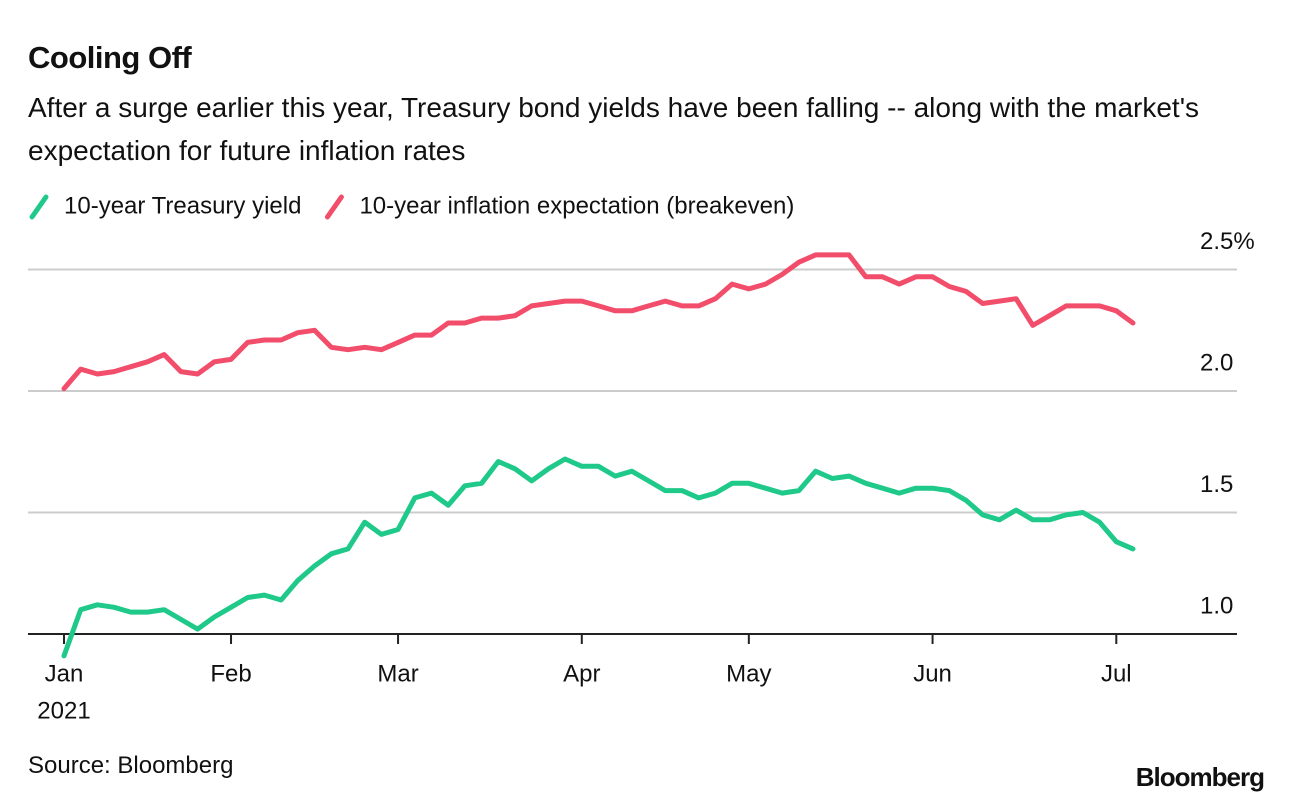 The image size is (1292, 806). I want to click on y-tick-label: 1.5, so click(1216, 484).